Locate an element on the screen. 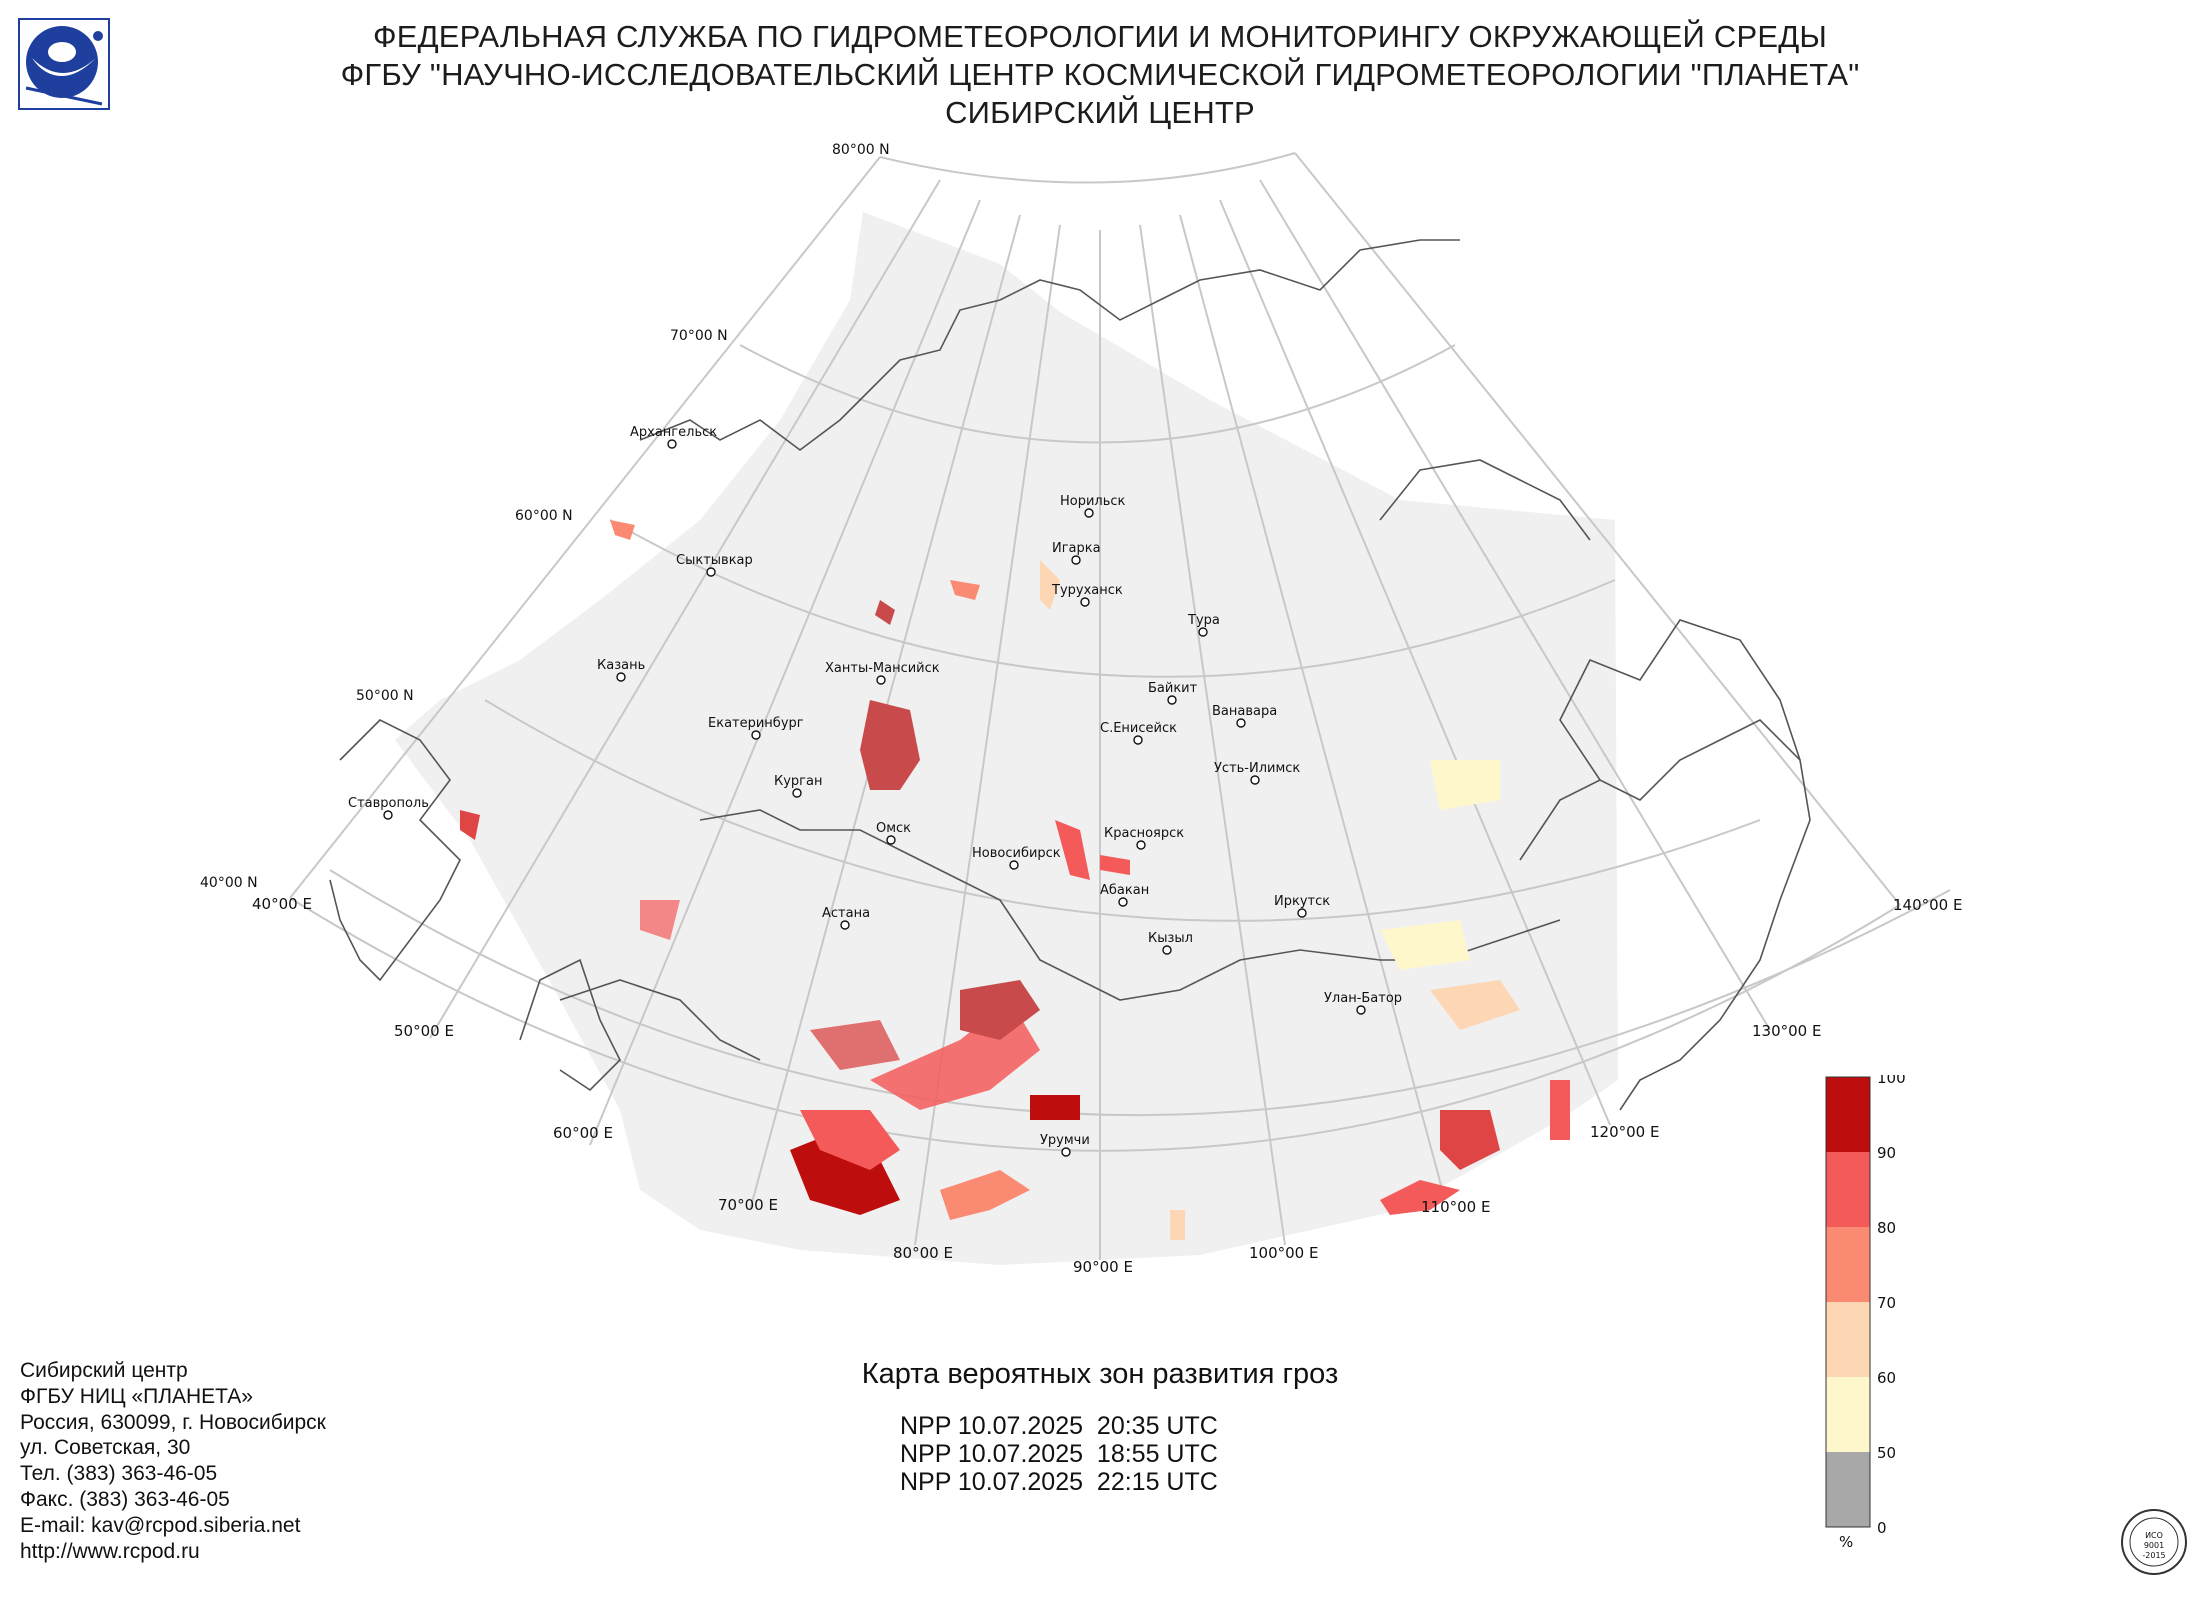 Image resolution: width=2200 pixels, height=1600 pixels. lon-label: 50°00 E is located at coordinates (424, 1031).